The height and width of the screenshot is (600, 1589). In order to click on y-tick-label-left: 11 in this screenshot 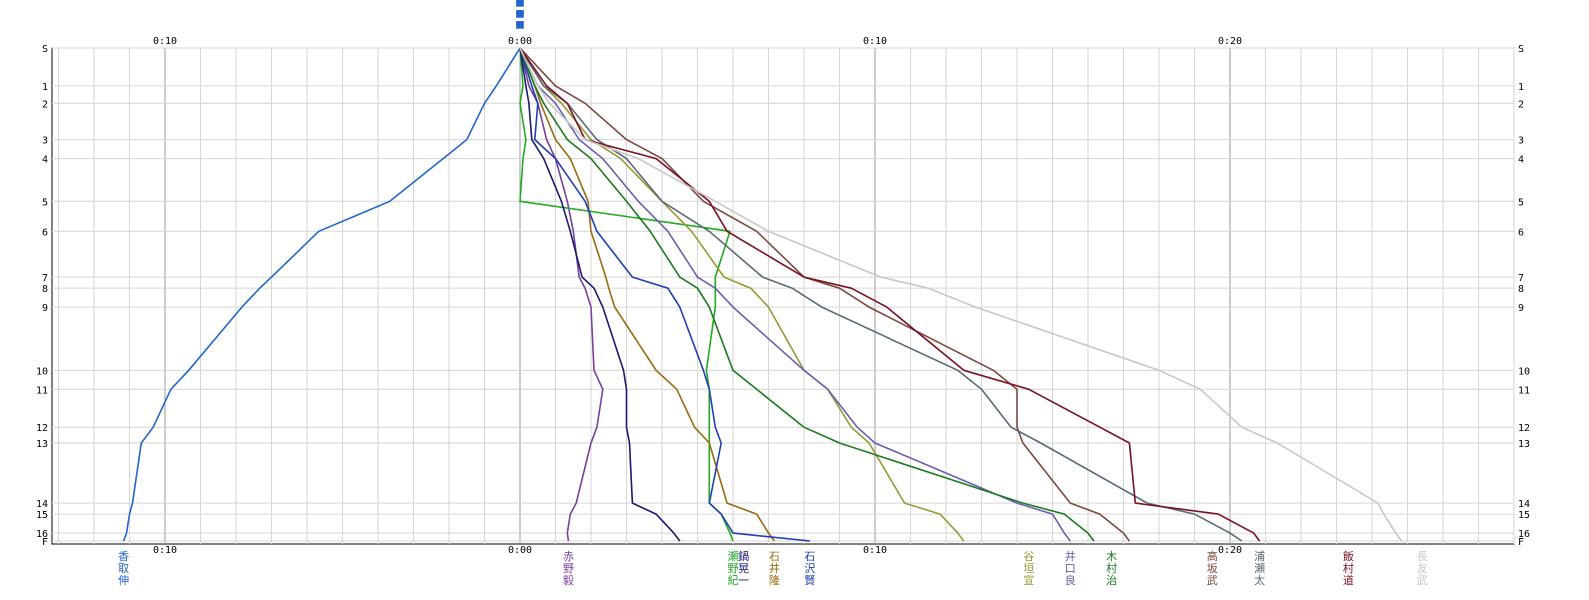, I will do `click(42, 390)`.